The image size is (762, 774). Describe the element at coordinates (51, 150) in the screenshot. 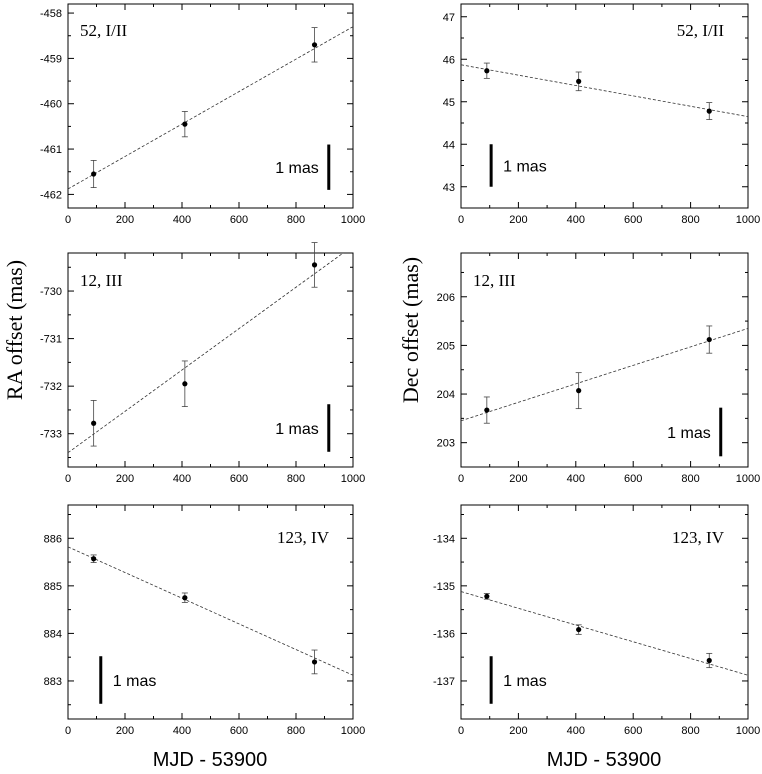

I see `y-tick-label: -461` at that location.